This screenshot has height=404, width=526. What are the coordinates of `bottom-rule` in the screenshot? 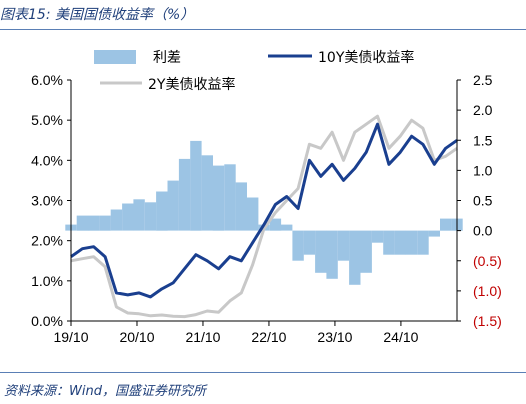 It's located at (263, 372).